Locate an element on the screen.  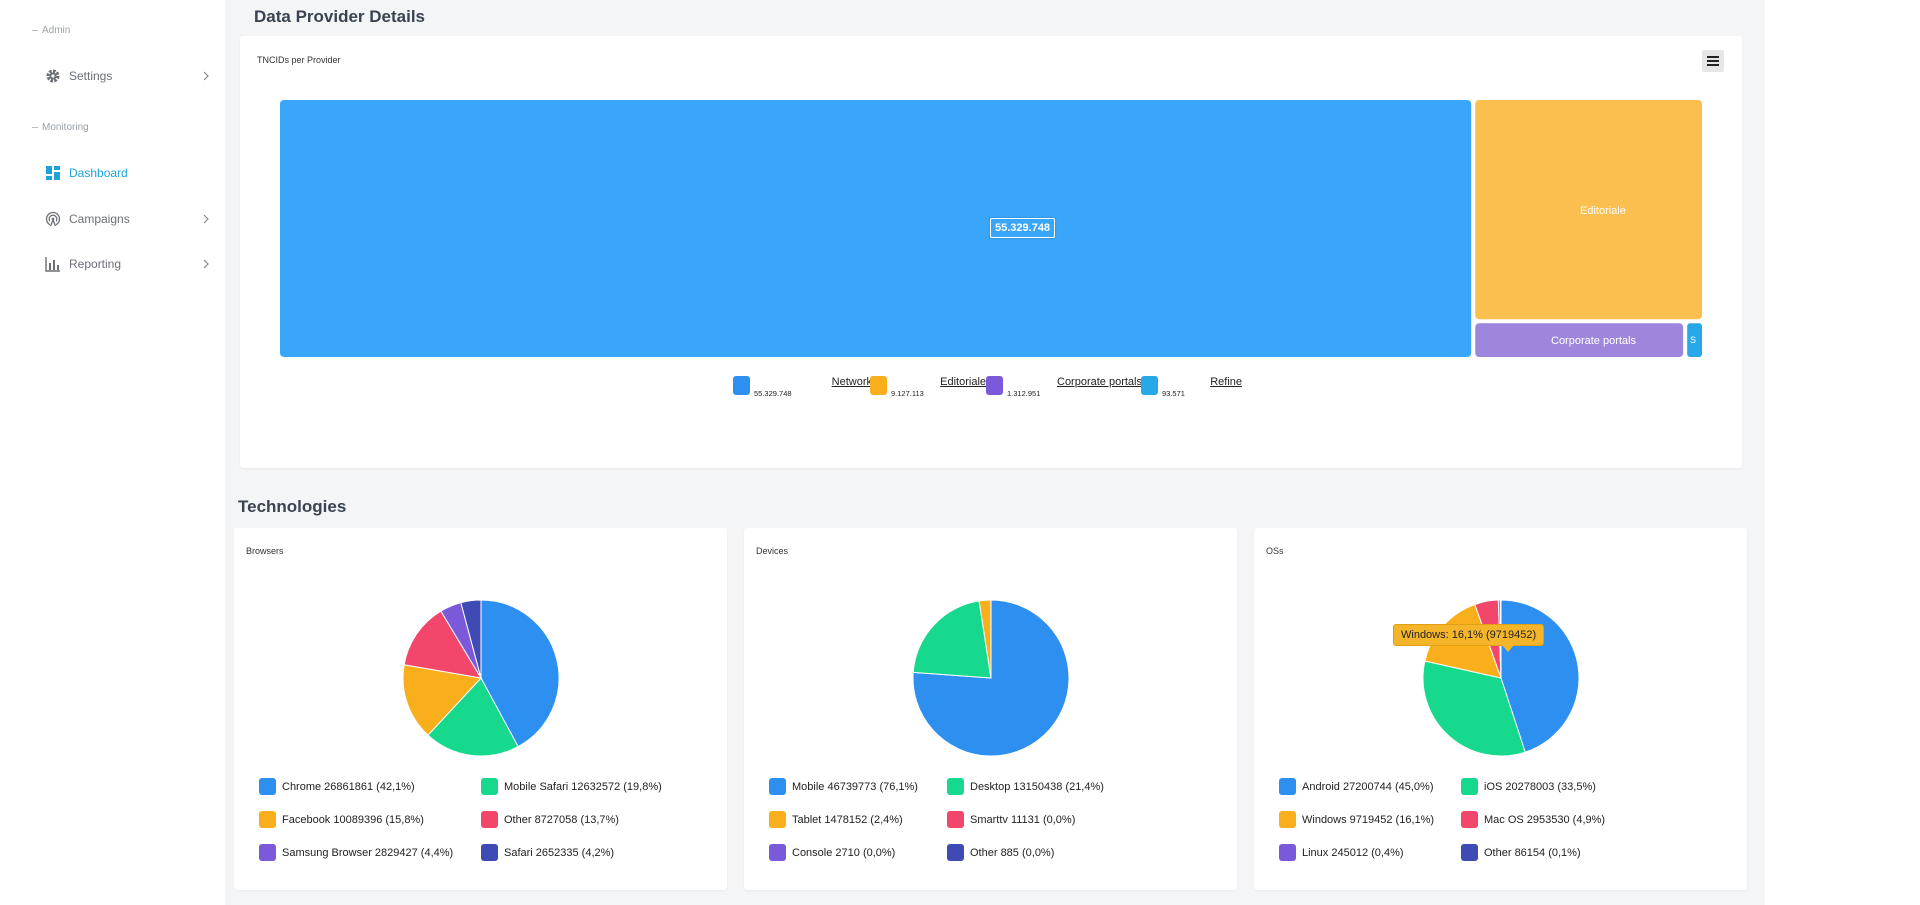
hamburger-icon is located at coordinates (1713, 61).